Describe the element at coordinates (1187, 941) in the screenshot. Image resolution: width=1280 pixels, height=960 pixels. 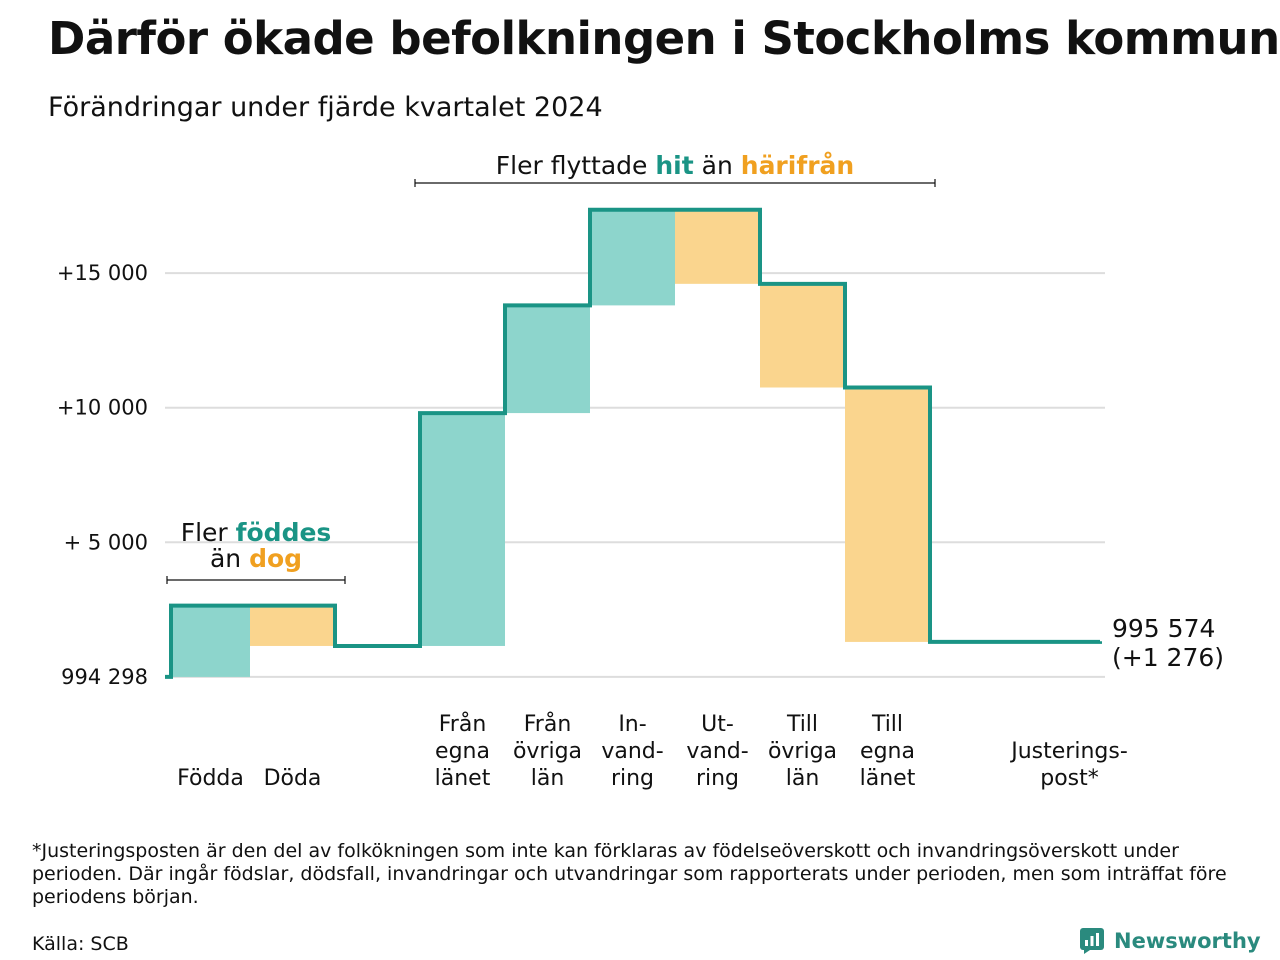
I see `brand-name: Newsworthy` at that location.